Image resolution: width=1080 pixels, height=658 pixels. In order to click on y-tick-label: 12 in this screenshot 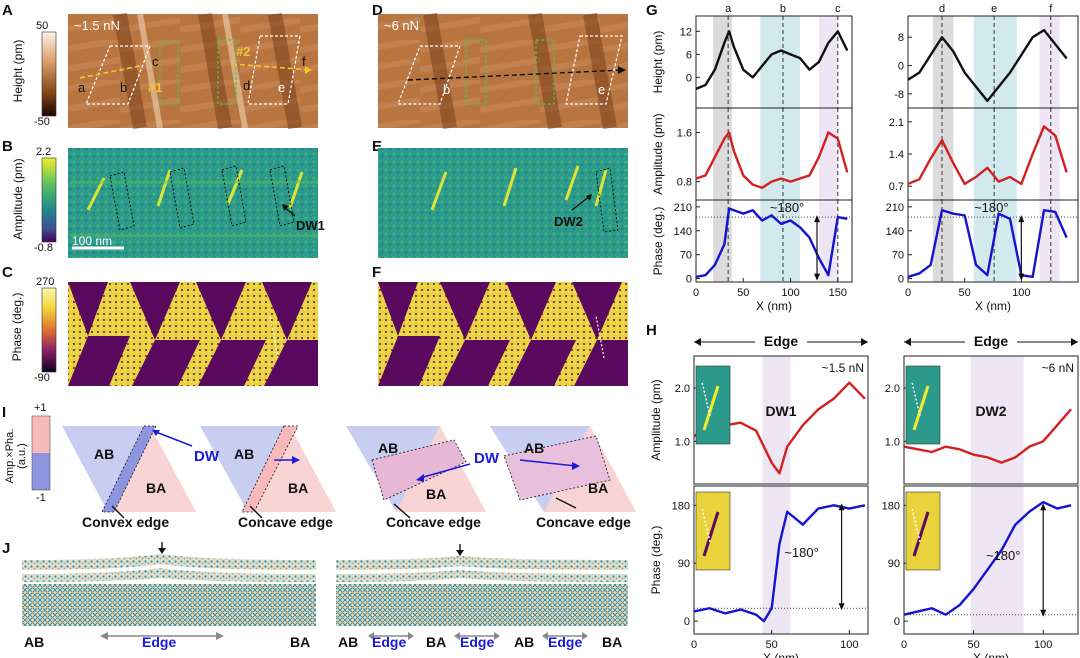, I will do `click(686, 32)`.